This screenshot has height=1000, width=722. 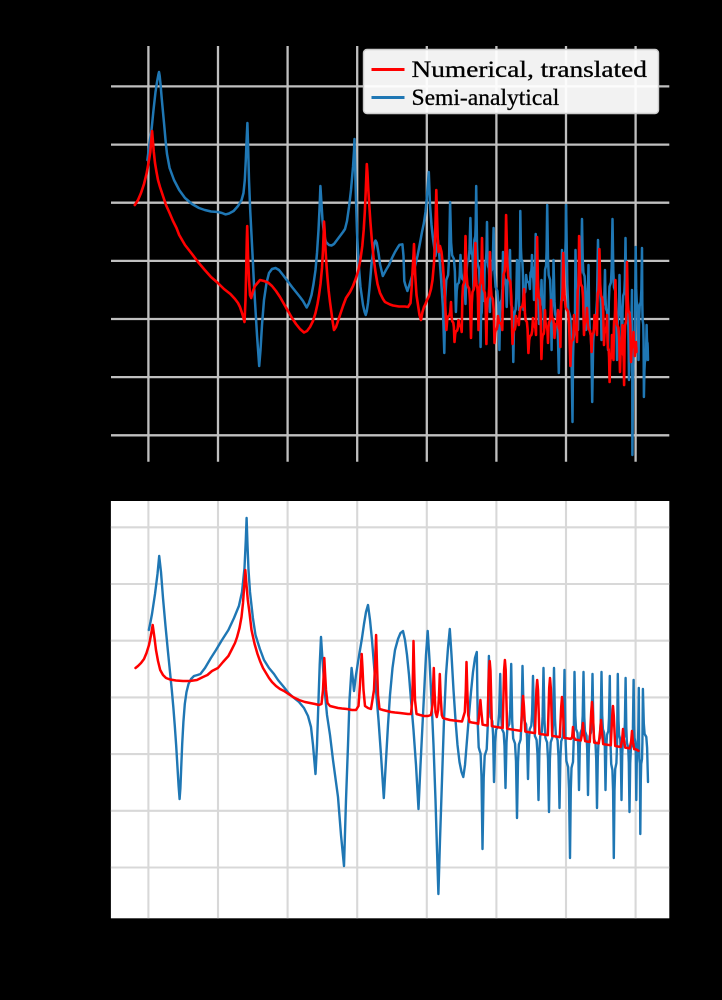 I want to click on svg-text: Numerical, translated, so click(x=530, y=69).